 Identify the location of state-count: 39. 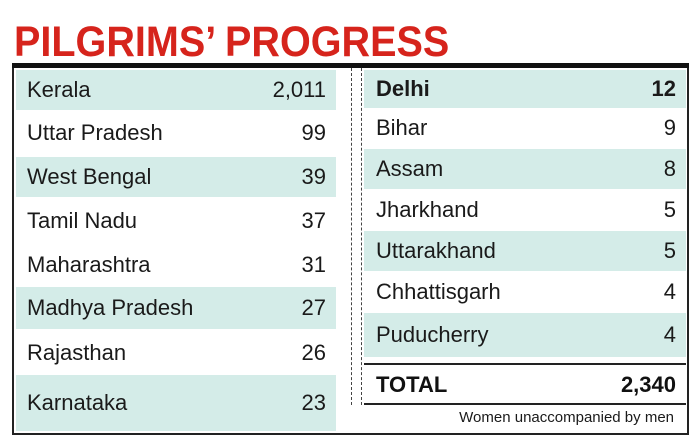
(313, 176).